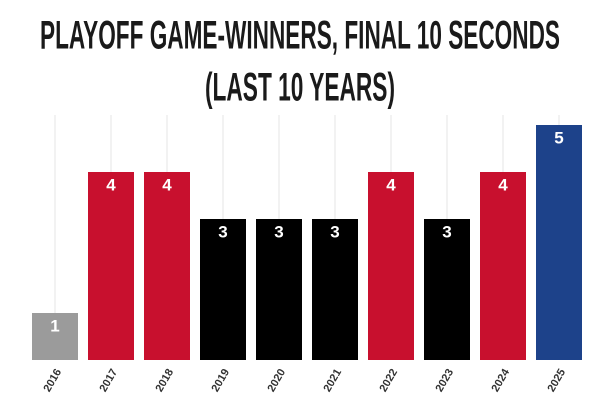  Describe the element at coordinates (52, 380) in the screenshot. I see `x-tick-label: 2016` at that location.